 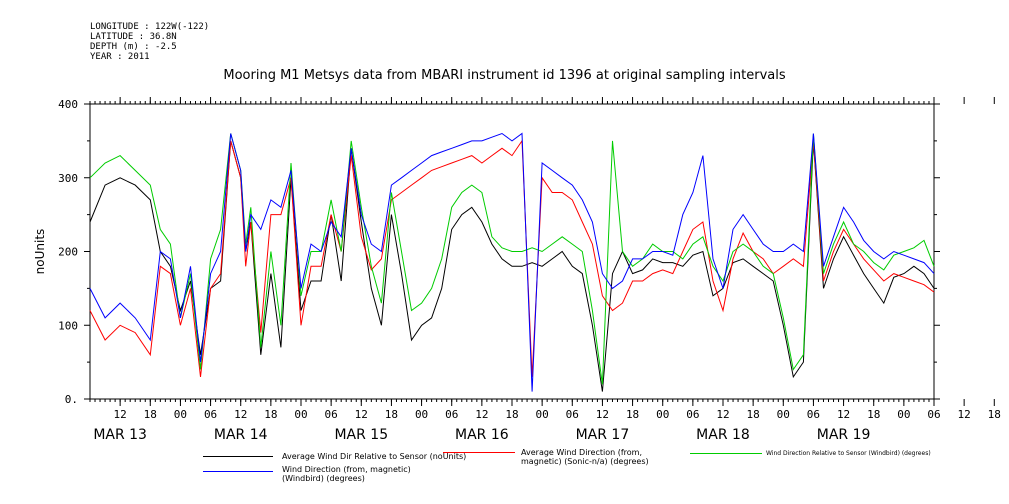 I want to click on x-day-label: MAR 18, so click(x=723, y=435).